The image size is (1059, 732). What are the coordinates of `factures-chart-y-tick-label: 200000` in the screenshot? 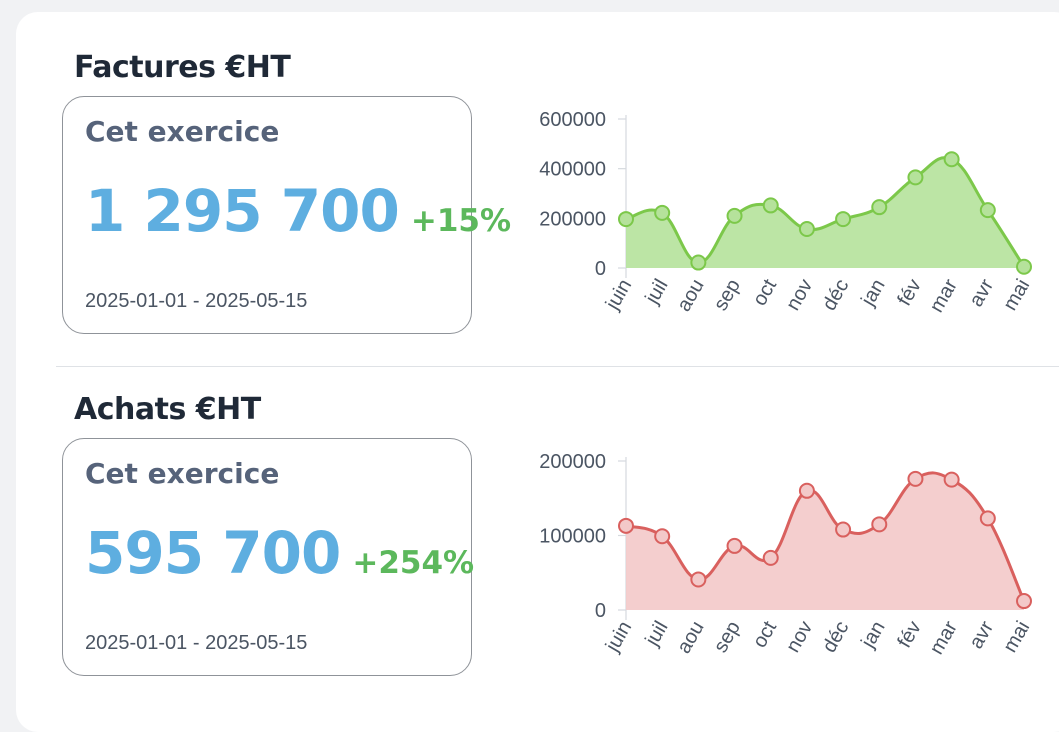 It's located at (572, 219).